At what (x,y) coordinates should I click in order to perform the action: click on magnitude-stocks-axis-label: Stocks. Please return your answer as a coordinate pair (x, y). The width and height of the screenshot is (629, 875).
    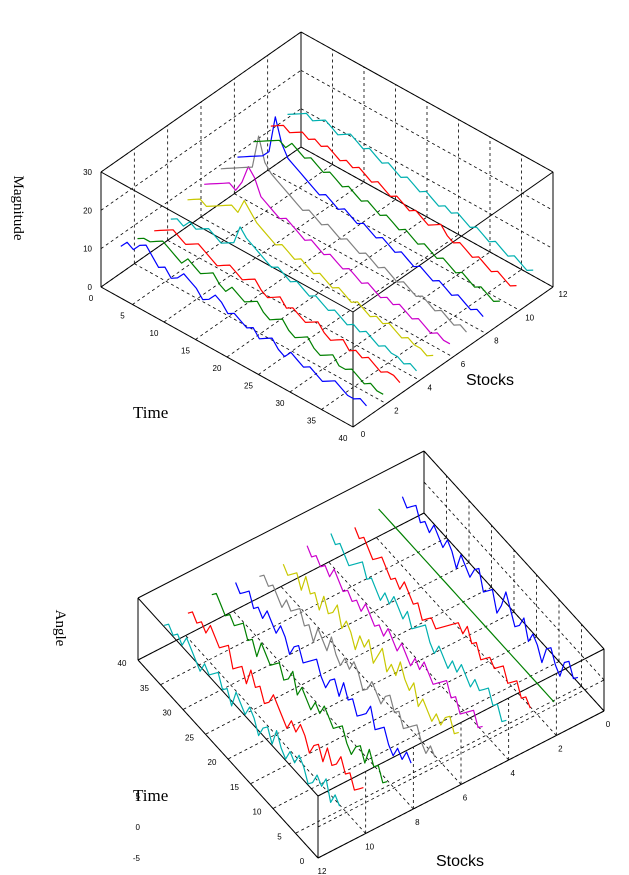
    Looking at the image, I should click on (490, 380).